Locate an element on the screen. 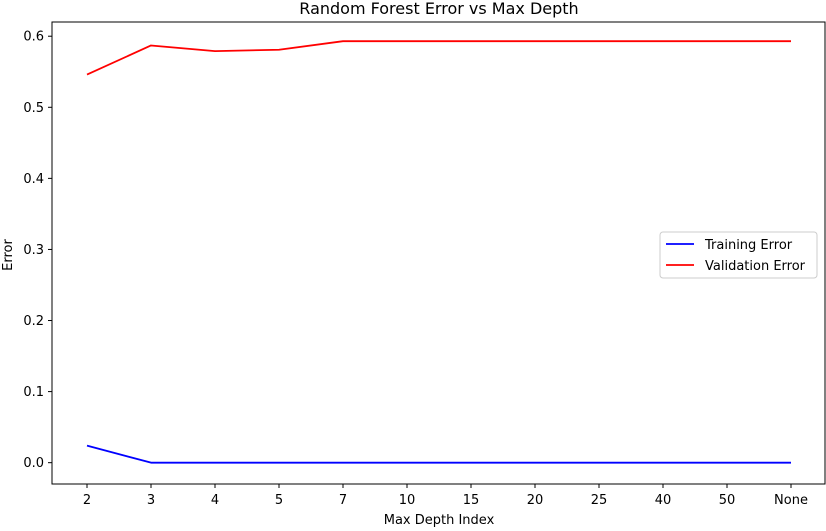 The image size is (826, 531). y-tick-label: 0.6 is located at coordinates (33, 37).